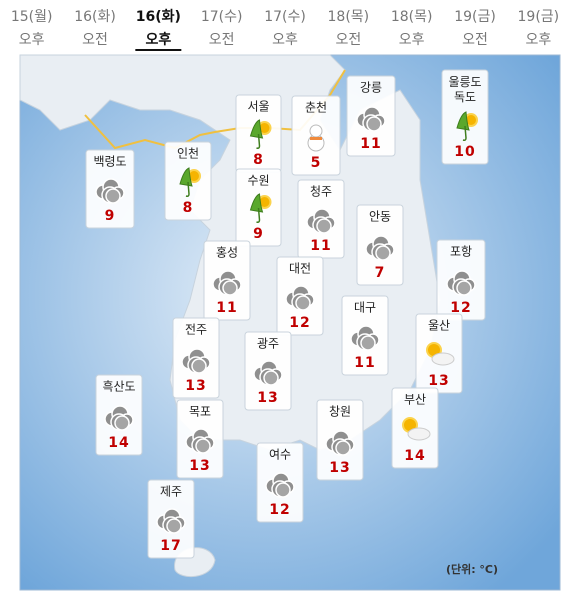 The image size is (570, 603). I want to click on snowman-head, so click(316, 131).